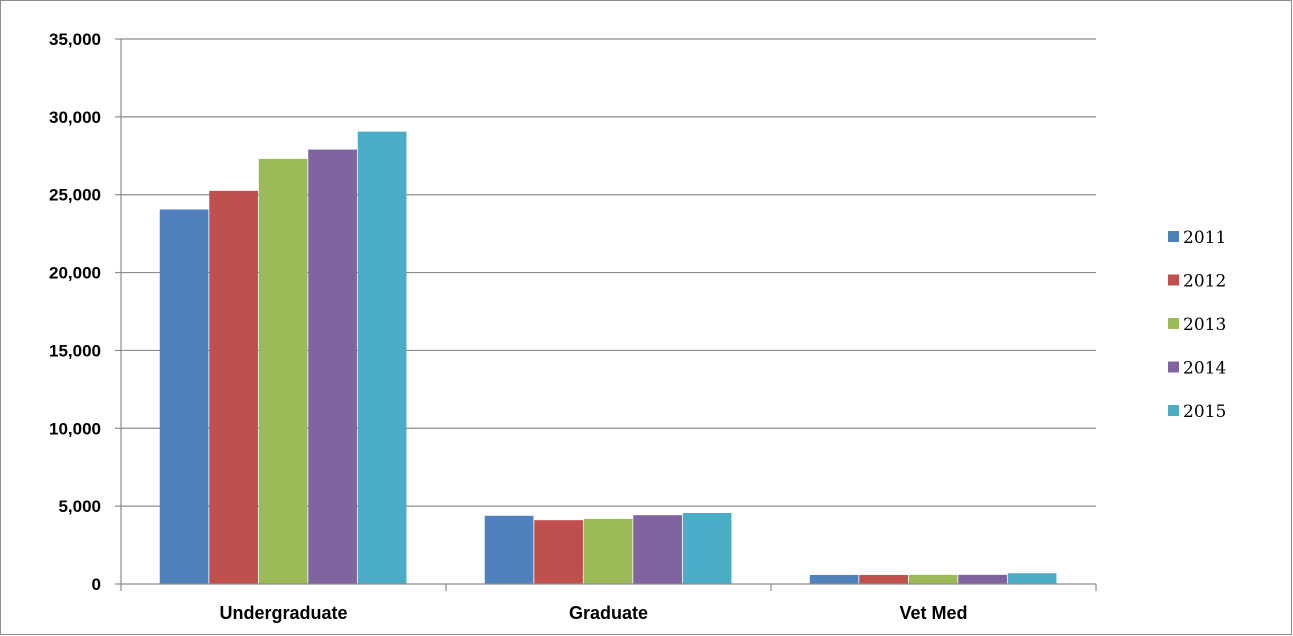 Image resolution: width=1293 pixels, height=636 pixels. I want to click on y-tick-label: 0, so click(96, 584).